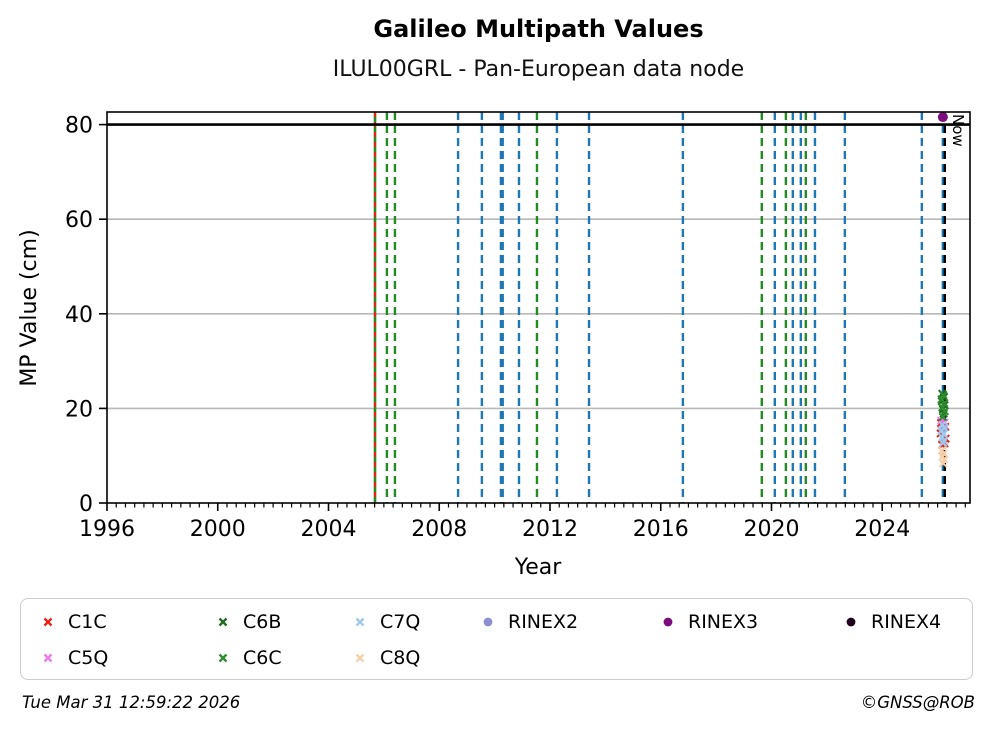 Image resolution: width=993 pixels, height=734 pixels. What do you see at coordinates (79, 409) in the screenshot?
I see `y-tick-label: 20` at bounding box center [79, 409].